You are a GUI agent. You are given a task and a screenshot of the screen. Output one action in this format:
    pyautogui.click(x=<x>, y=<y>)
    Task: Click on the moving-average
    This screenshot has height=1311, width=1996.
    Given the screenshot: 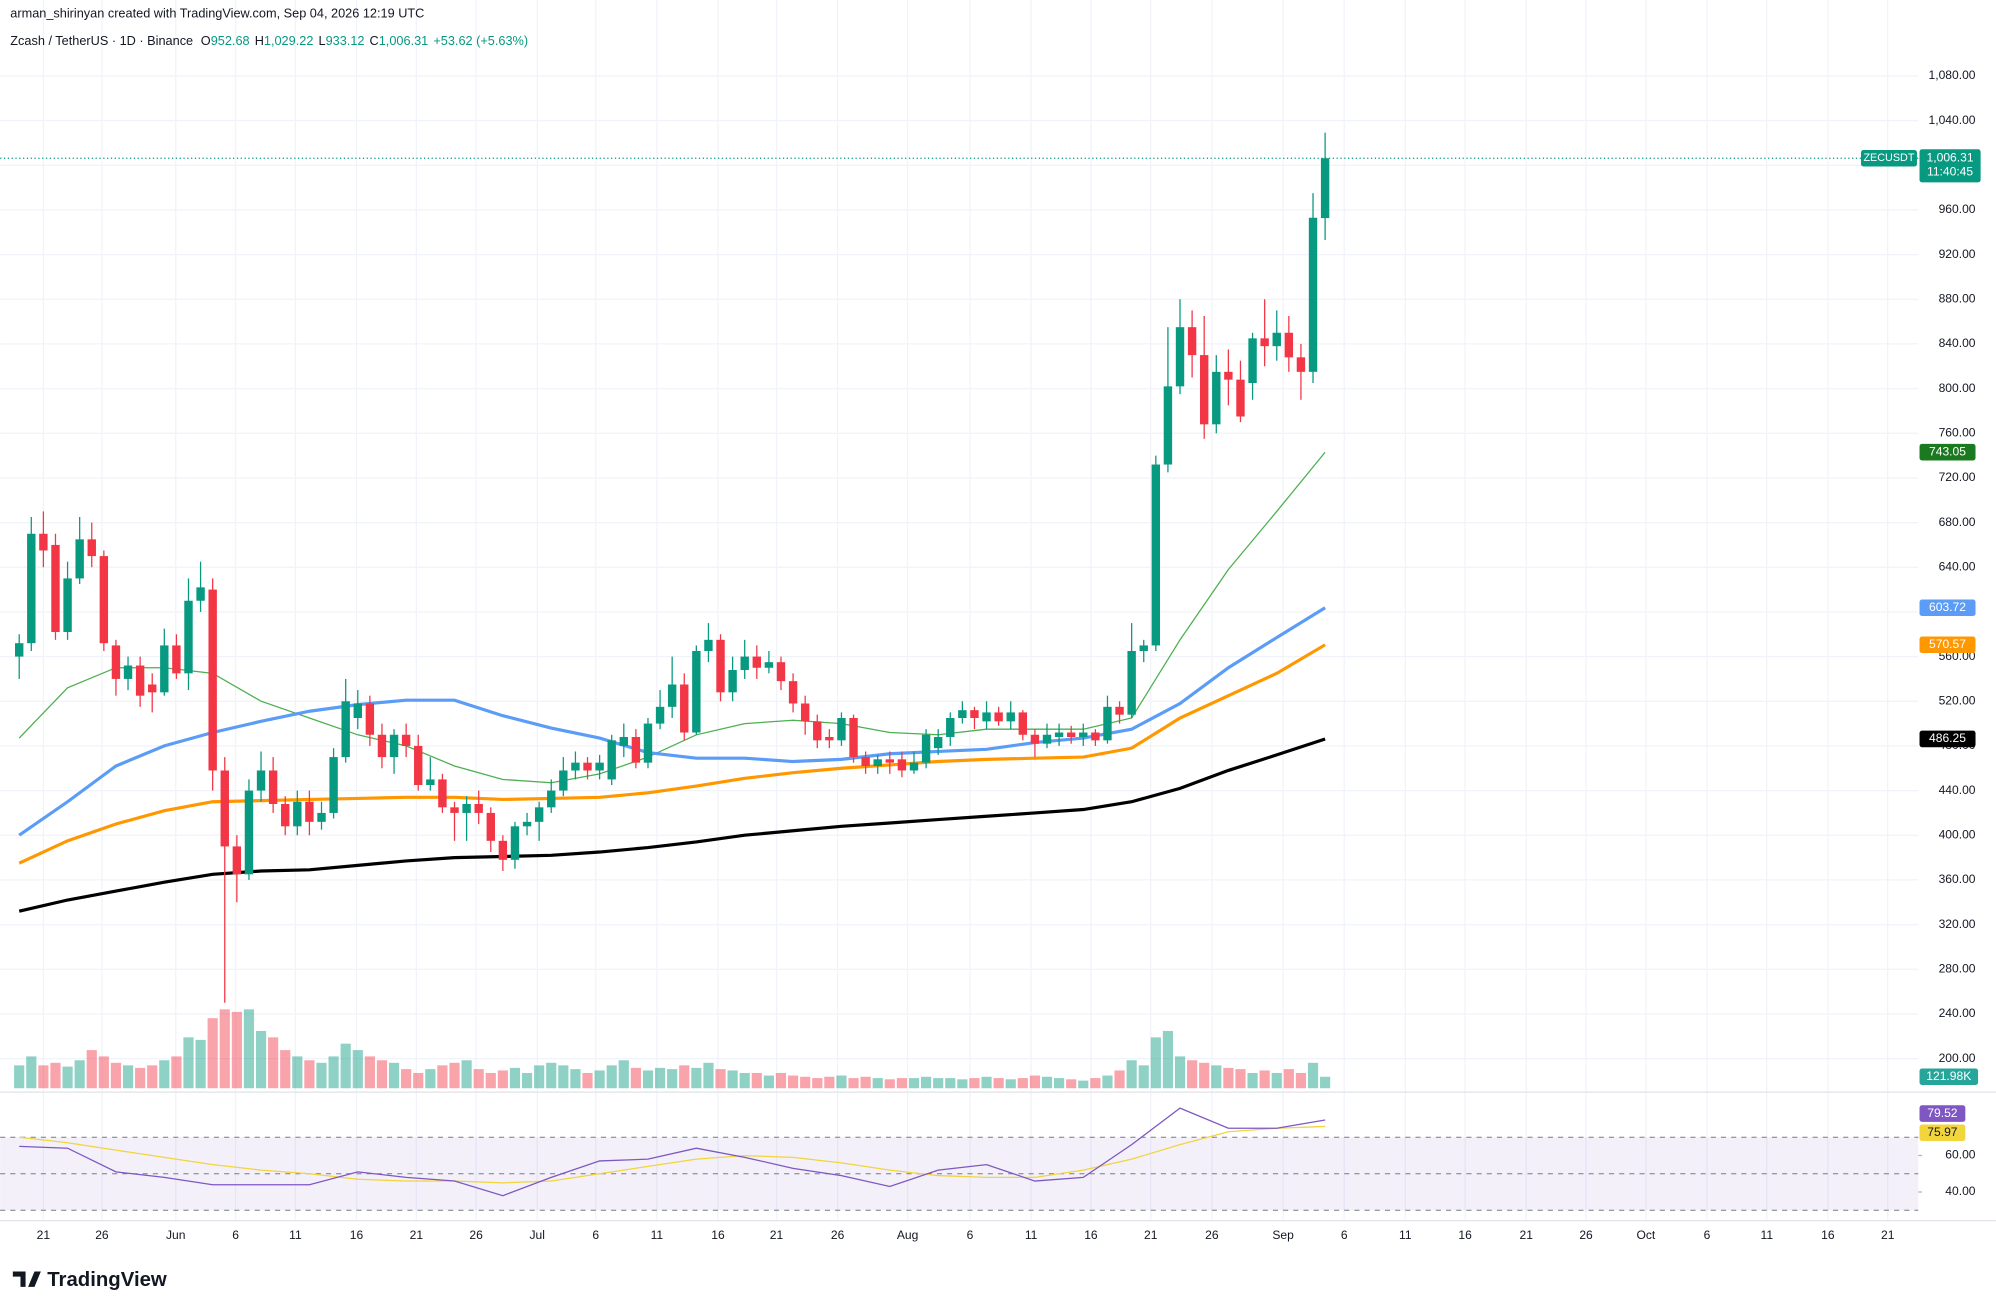 What is the action you would take?
    pyautogui.click(x=672, y=754)
    